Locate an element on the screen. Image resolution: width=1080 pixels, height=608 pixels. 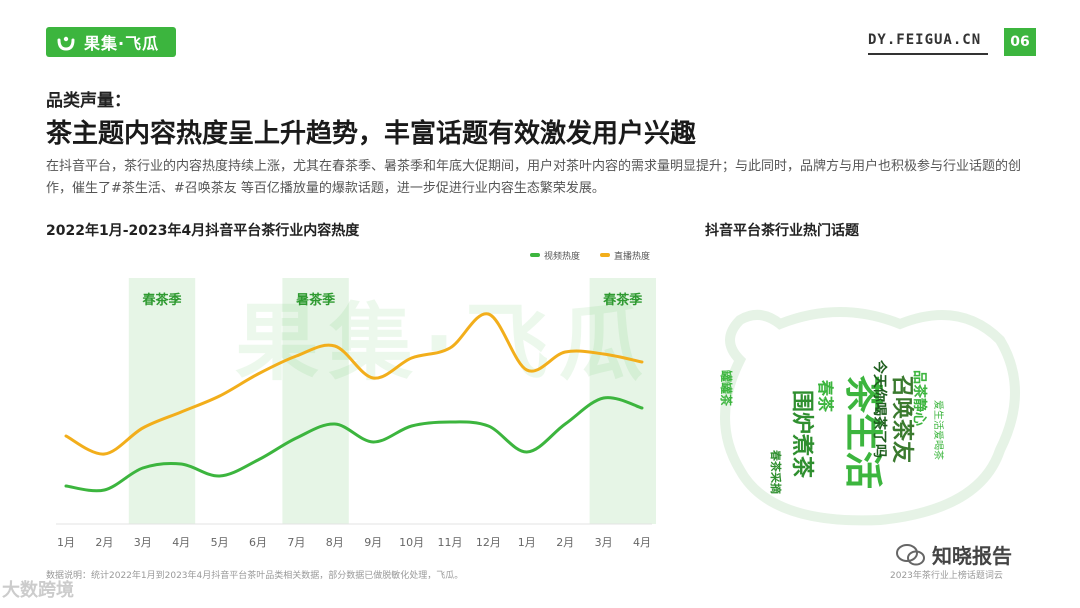
section-label: 品类声量： is located at coordinates (88, 101).